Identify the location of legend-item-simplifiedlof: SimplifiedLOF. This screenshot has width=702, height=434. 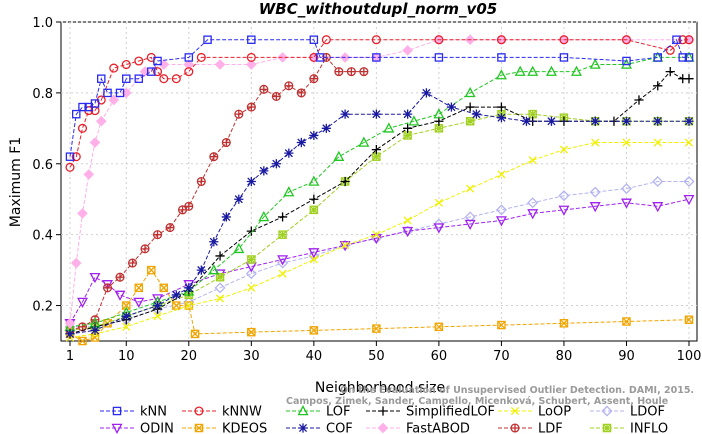
(430, 412).